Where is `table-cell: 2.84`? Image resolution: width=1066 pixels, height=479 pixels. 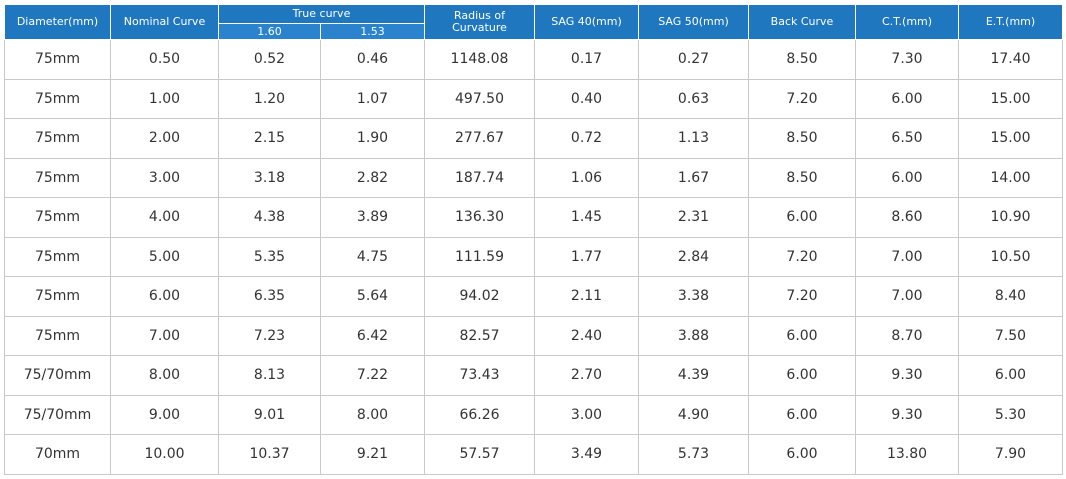
table-cell: 2.84 is located at coordinates (693, 256).